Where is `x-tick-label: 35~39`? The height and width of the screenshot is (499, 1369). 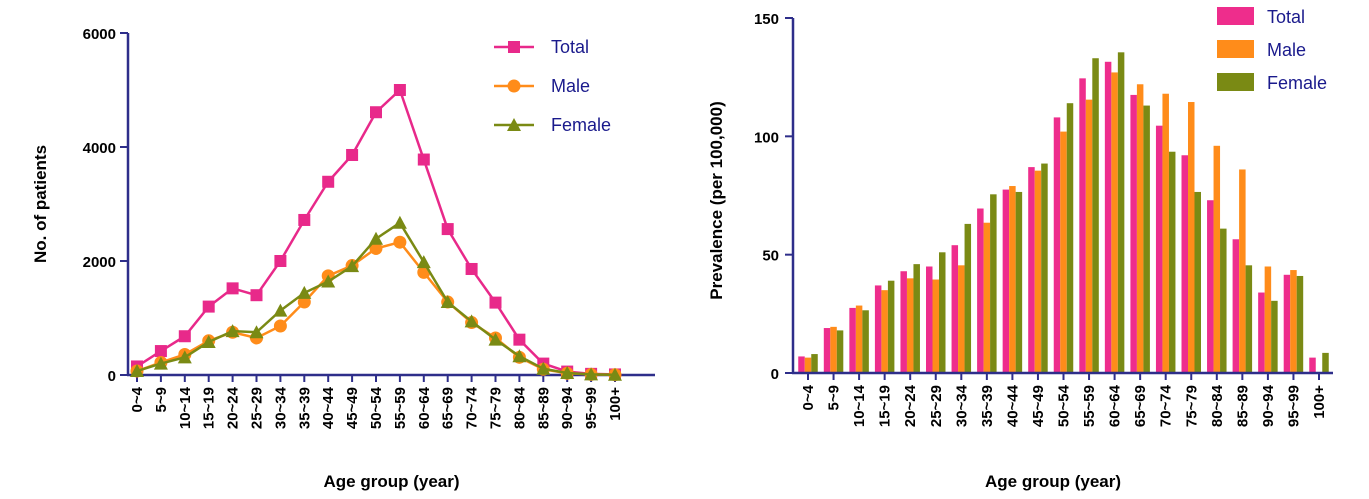
x-tick-label: 35~39 is located at coordinates (987, 406).